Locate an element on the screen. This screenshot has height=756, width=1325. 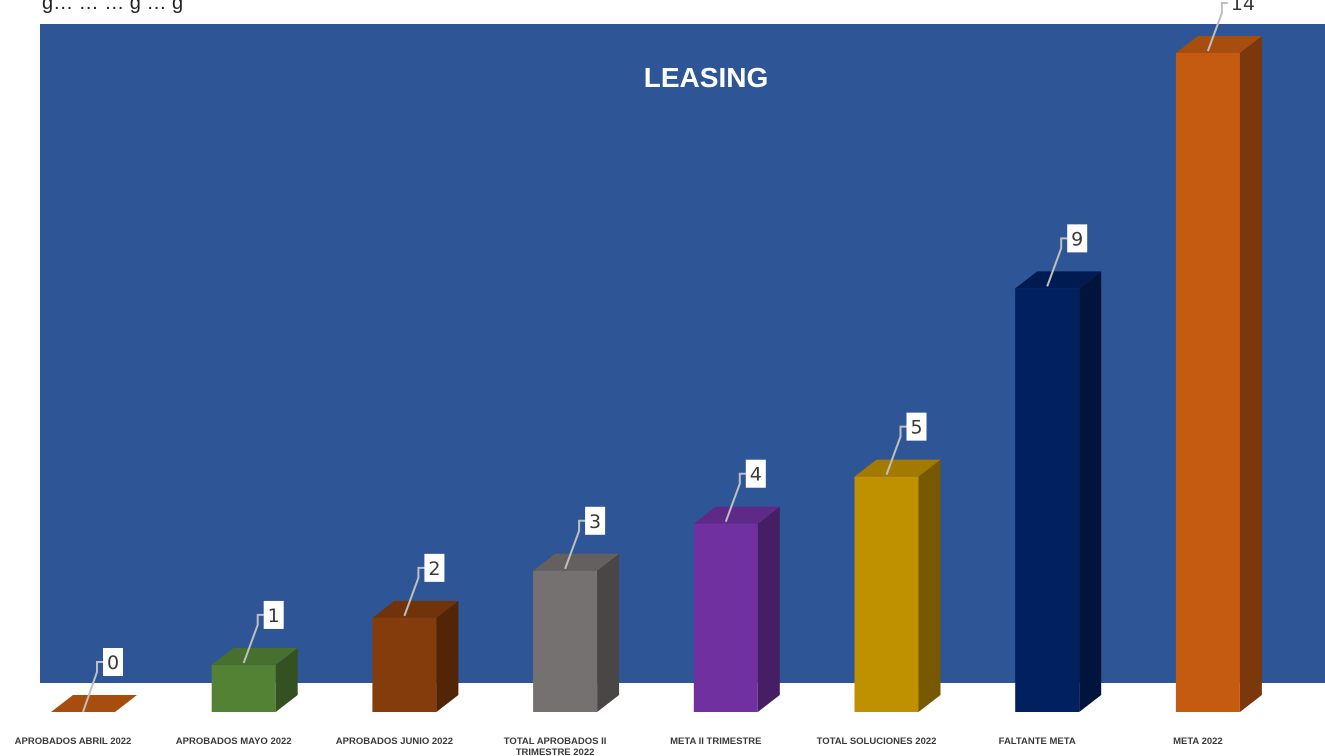
data-label-aprobados-abril-2022: 0 is located at coordinates (102, 680).